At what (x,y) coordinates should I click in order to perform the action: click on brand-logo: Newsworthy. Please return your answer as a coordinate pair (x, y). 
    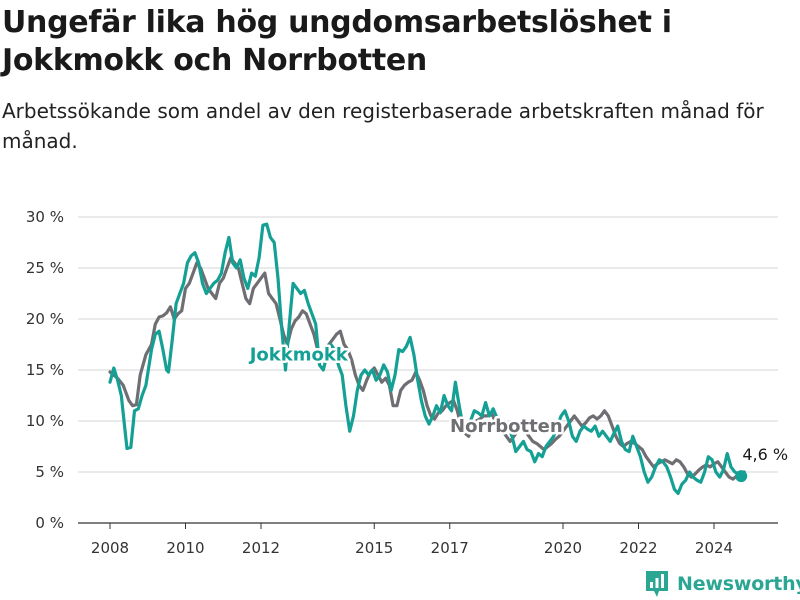
    Looking at the image, I should click on (722, 584).